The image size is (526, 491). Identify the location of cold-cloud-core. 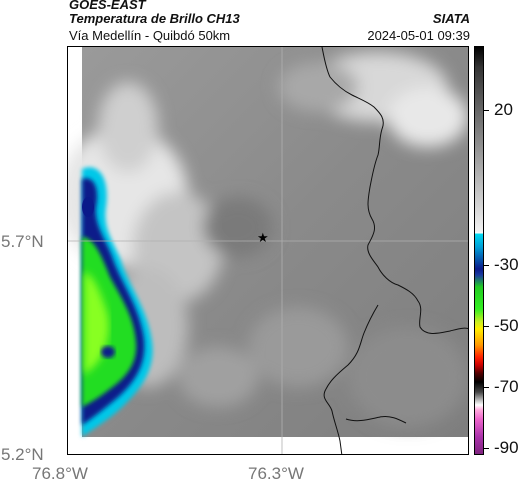
(117, 302).